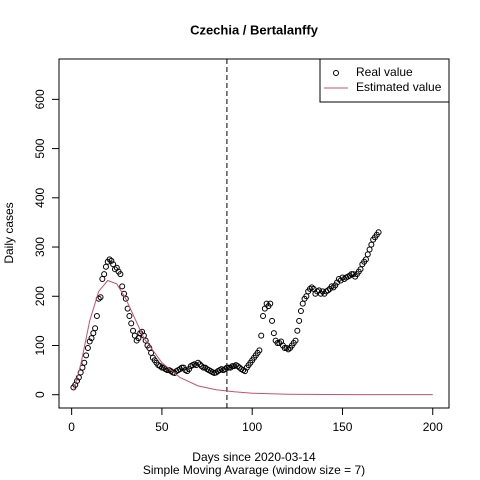  I want to click on legend-label: Estimated value, so click(399, 87).